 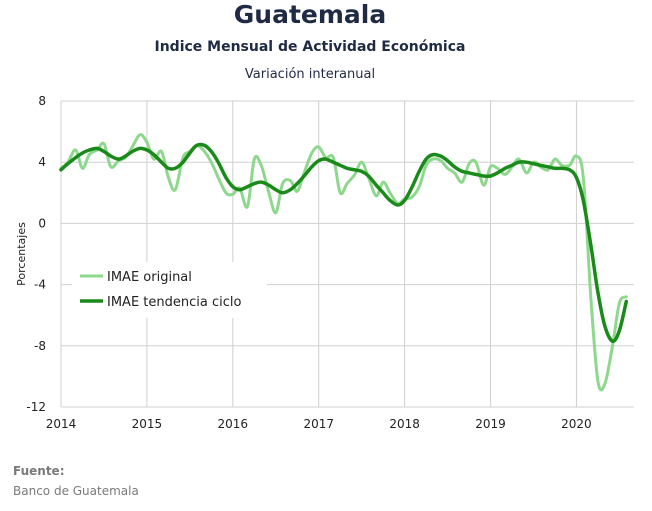 What do you see at coordinates (42, 162) in the screenshot?
I see `y-tick-label: 4` at bounding box center [42, 162].